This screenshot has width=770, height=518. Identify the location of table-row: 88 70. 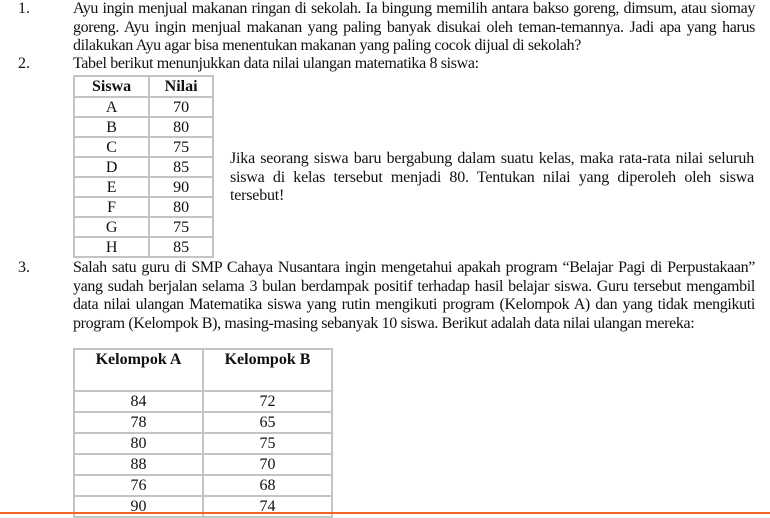
(203, 464).